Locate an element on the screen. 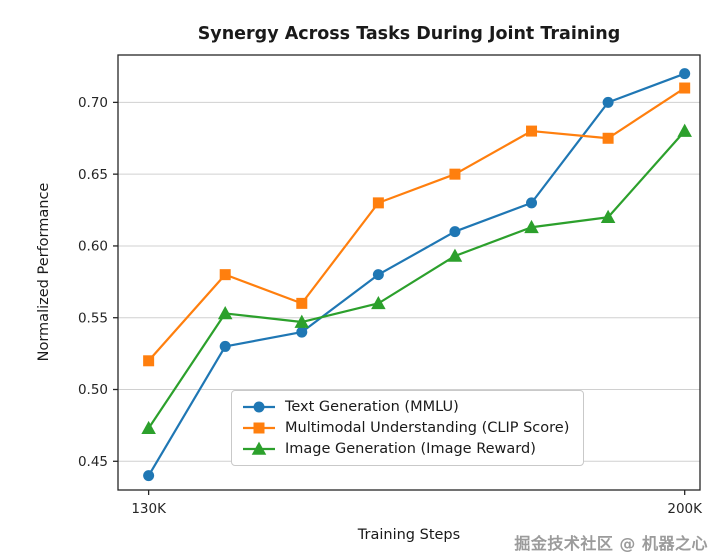 The width and height of the screenshot is (724, 560). x-tick-label: 130K is located at coordinates (149, 509).